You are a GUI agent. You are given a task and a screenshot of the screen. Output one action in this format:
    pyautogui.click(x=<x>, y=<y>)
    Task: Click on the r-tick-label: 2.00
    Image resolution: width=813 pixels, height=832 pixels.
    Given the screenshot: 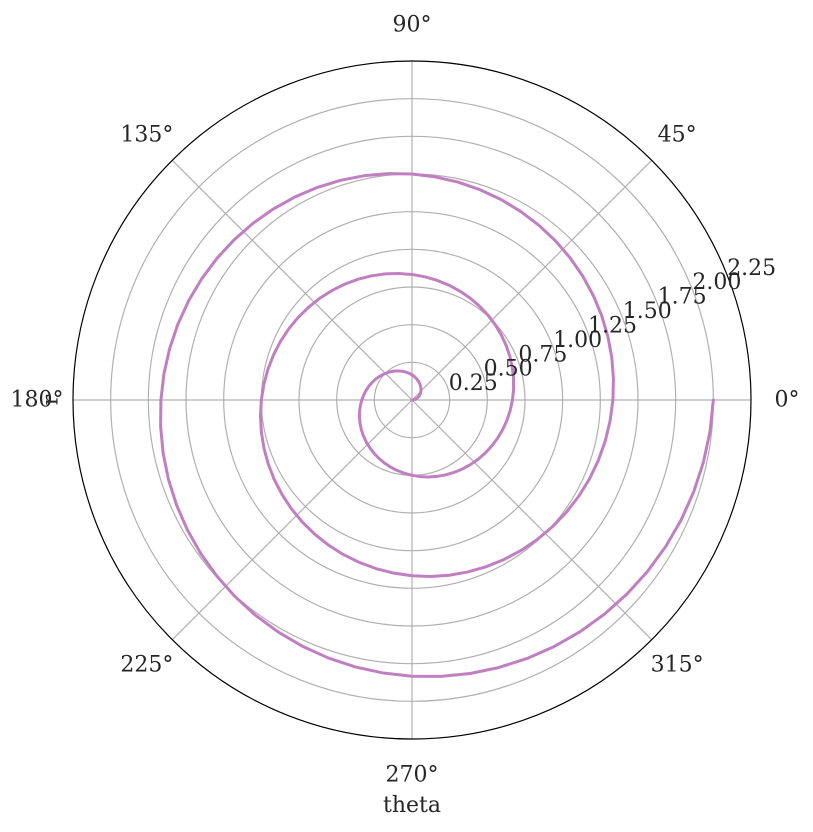 What is the action you would take?
    pyautogui.click(x=716, y=282)
    